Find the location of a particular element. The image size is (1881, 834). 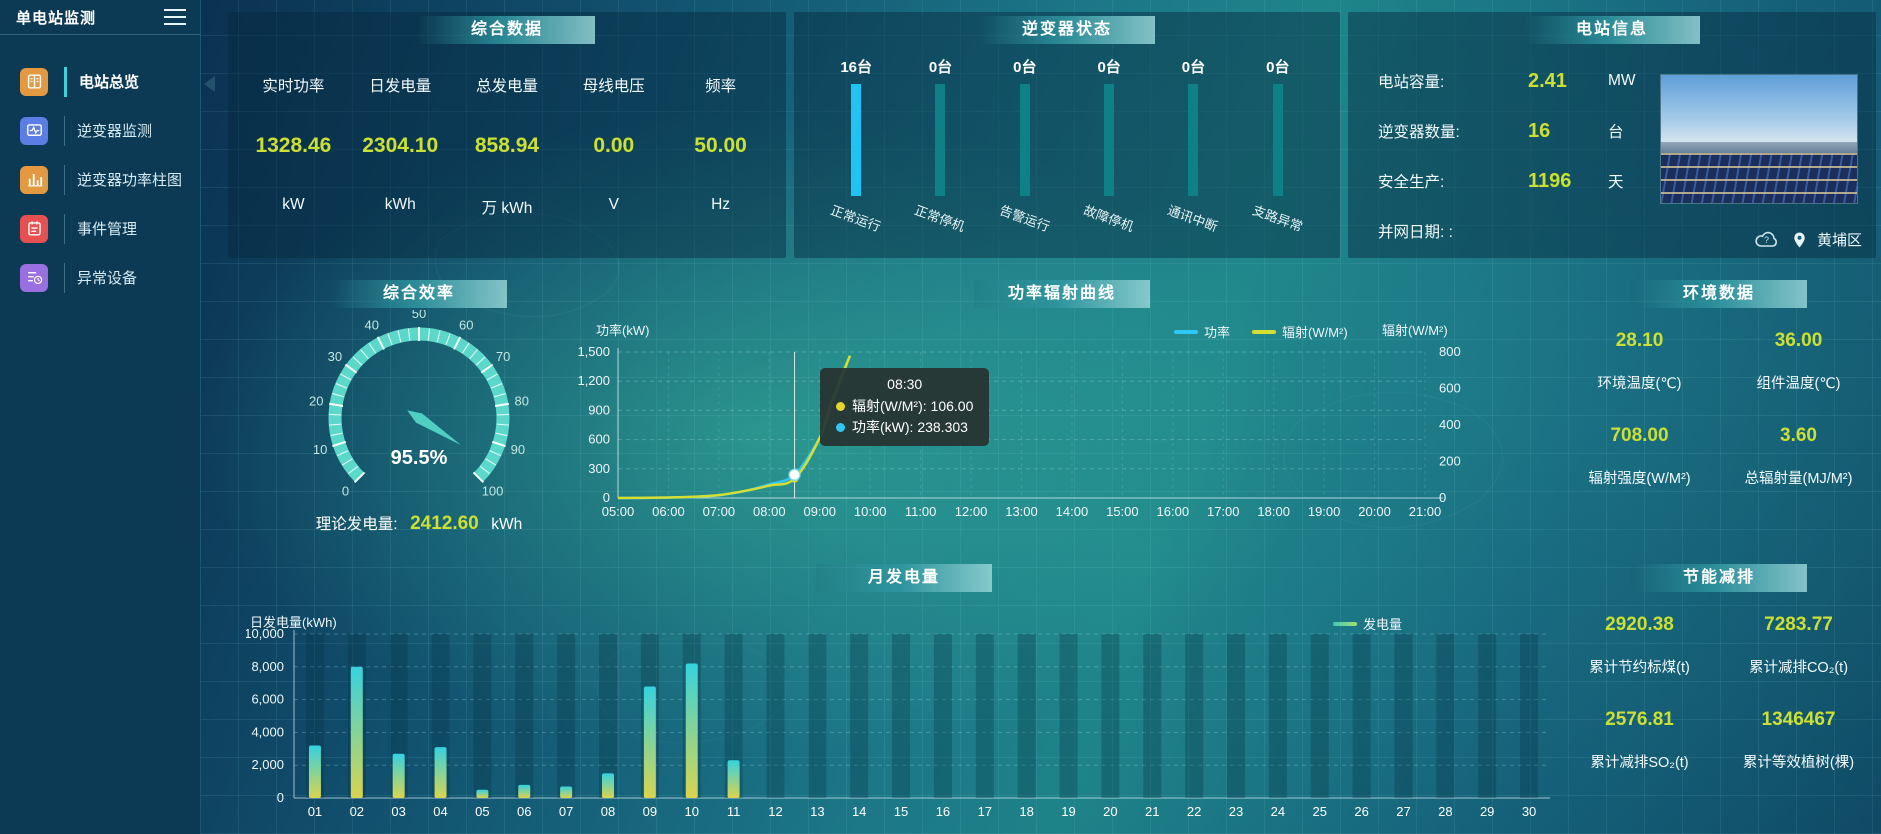

theory-generation-unit: kWh is located at coordinates (507, 524).